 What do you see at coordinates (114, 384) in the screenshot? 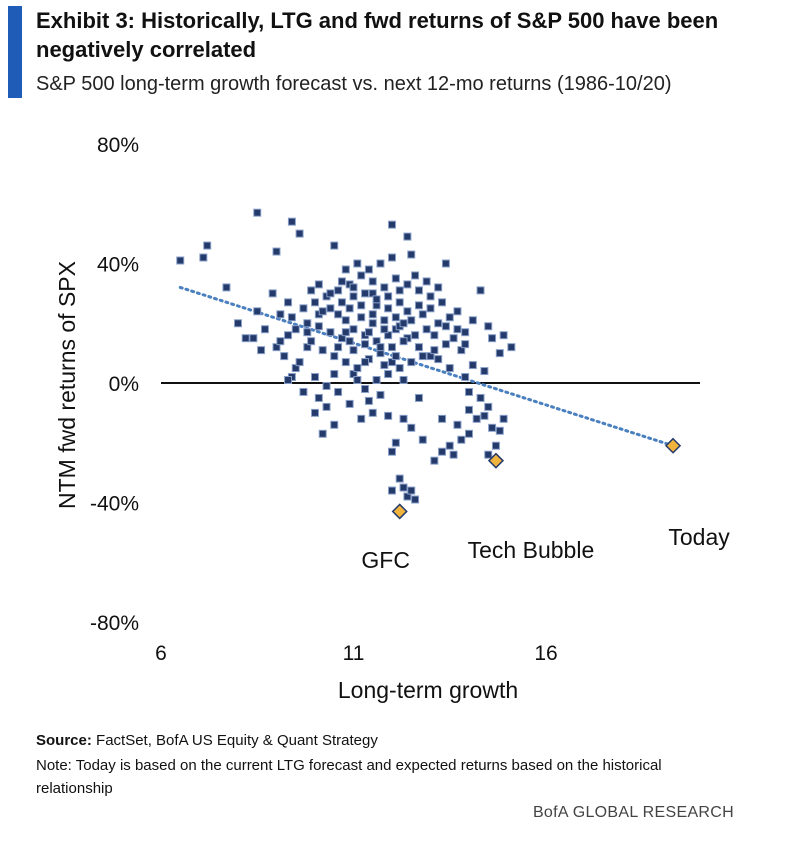
I see `y-axis: 80% 40% 0% -40% -80%` at bounding box center [114, 384].